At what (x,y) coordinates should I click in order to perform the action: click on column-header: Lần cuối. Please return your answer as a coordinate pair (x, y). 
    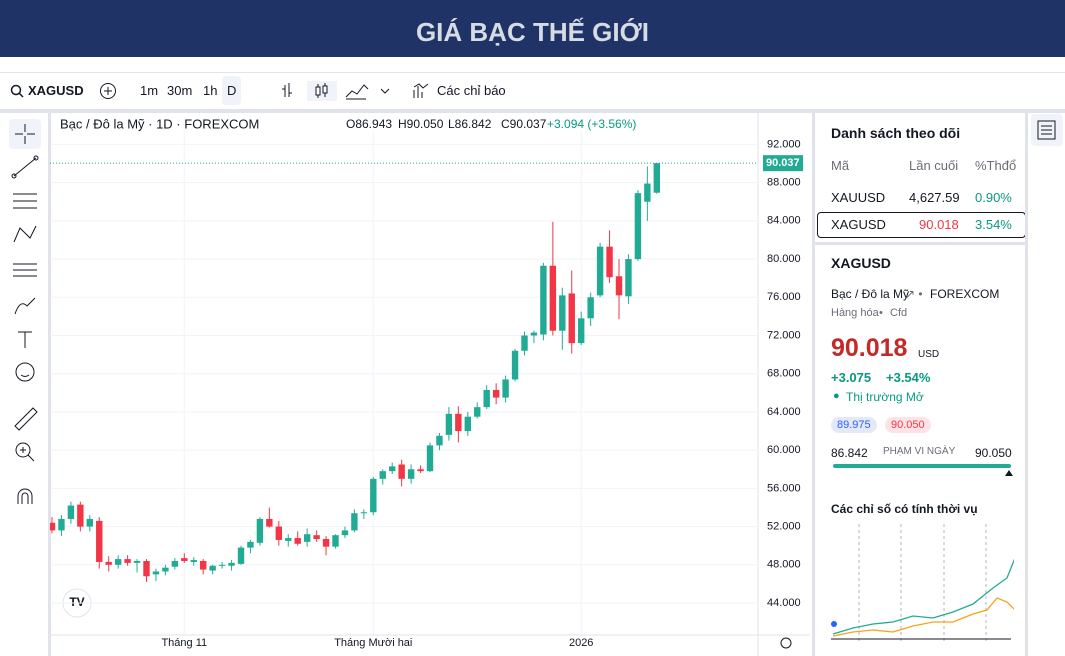
    Looking at the image, I should click on (934, 165).